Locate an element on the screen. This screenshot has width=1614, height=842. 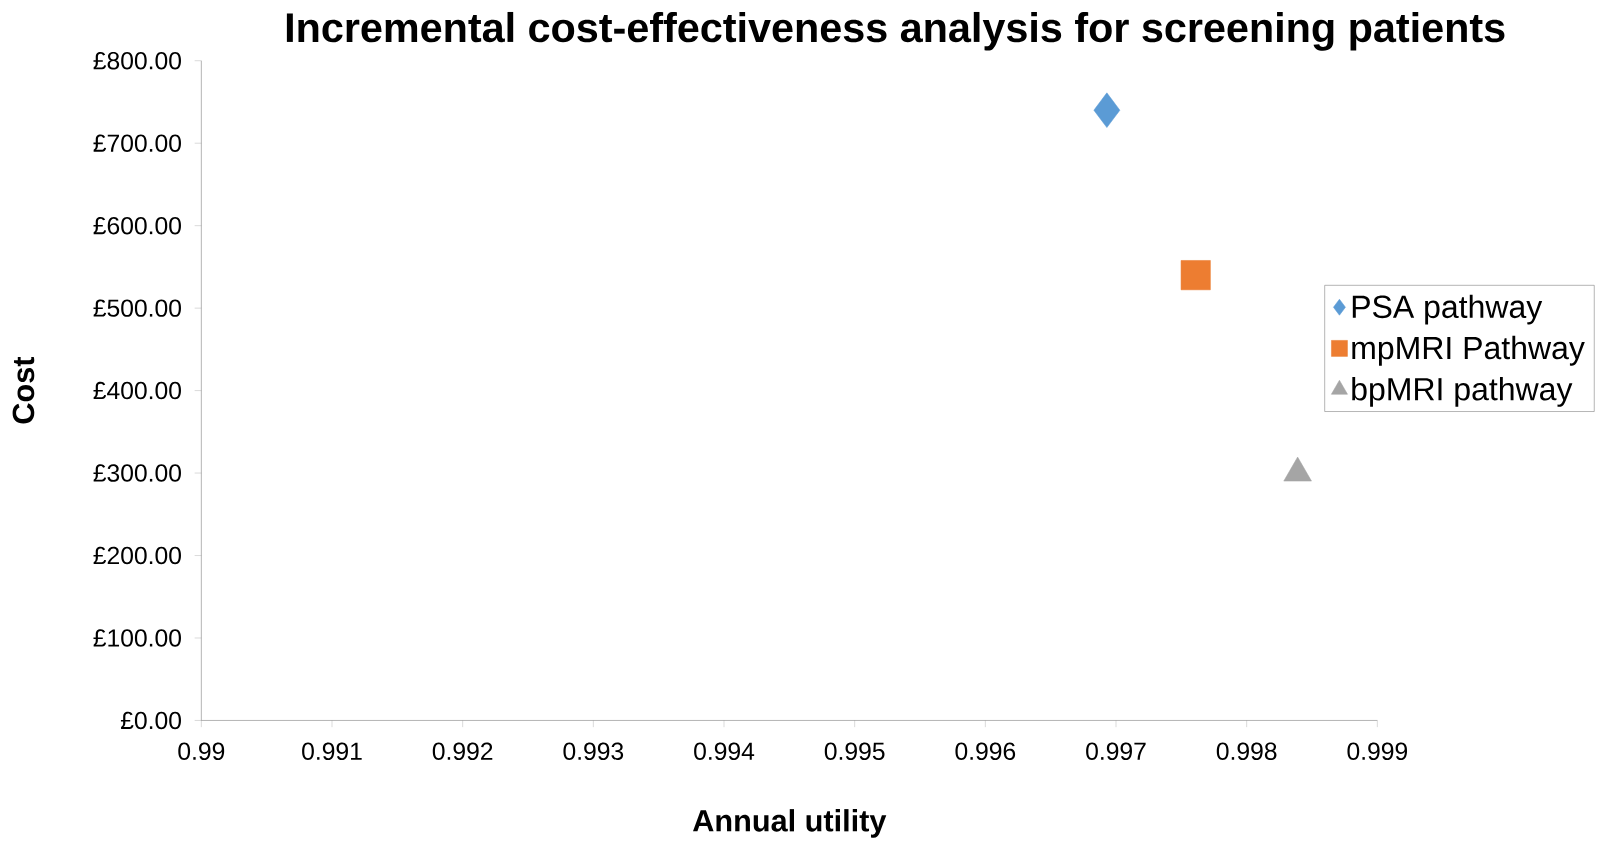
y-tick-label: £700.00 is located at coordinates (137, 143).